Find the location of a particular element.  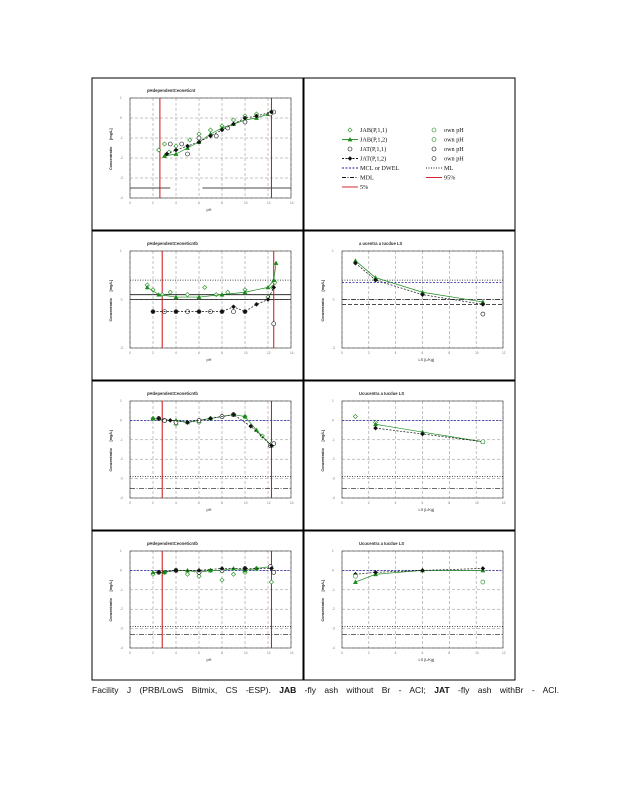

caption-jab-desc: -fly is located at coordinates (310, 690).